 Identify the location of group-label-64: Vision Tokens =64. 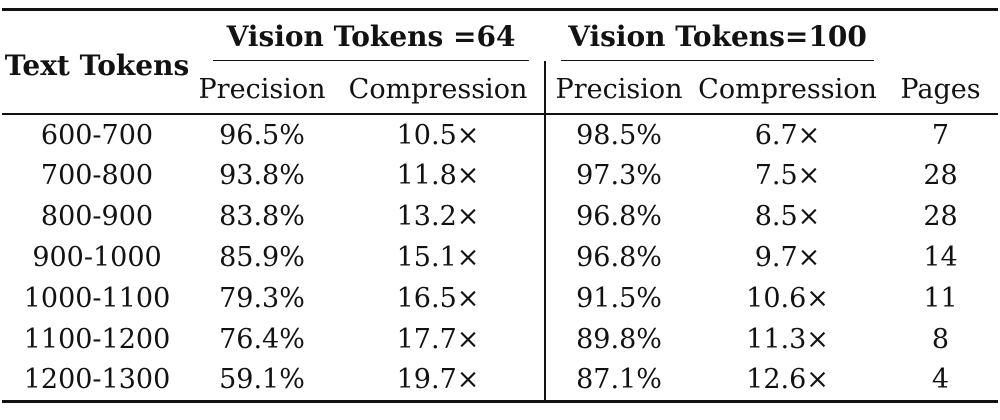
(371, 36).